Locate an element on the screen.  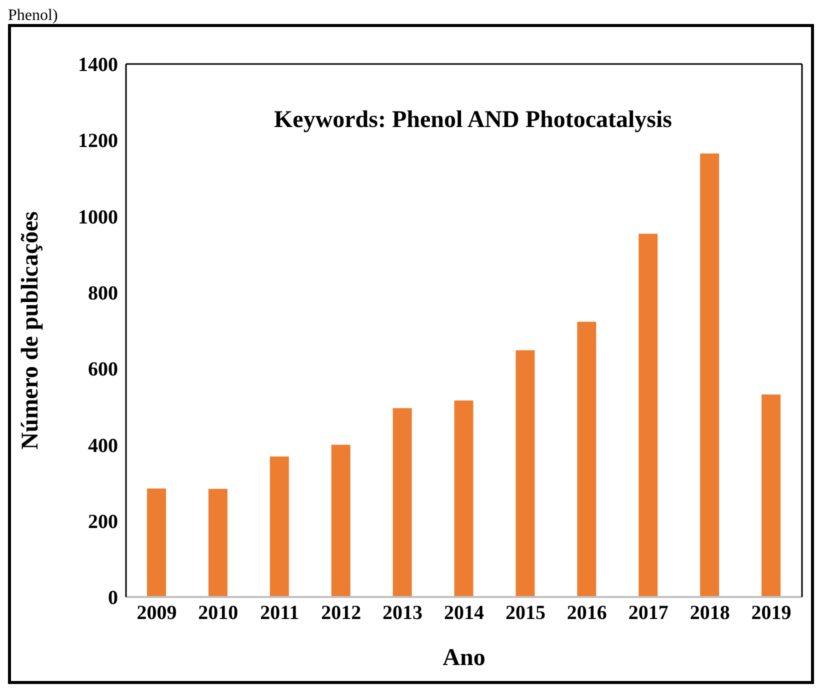
y-tick-label: 1400 is located at coordinates (98, 65).